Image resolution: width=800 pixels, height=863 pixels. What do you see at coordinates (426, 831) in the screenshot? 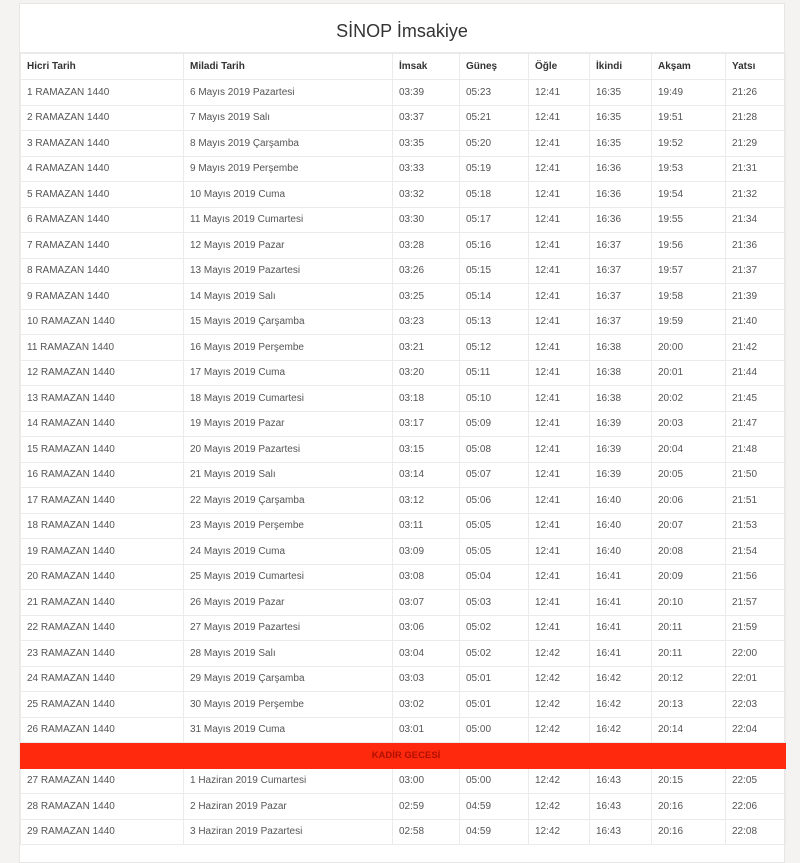
I see `cell-imsak: 02:58` at bounding box center [426, 831].